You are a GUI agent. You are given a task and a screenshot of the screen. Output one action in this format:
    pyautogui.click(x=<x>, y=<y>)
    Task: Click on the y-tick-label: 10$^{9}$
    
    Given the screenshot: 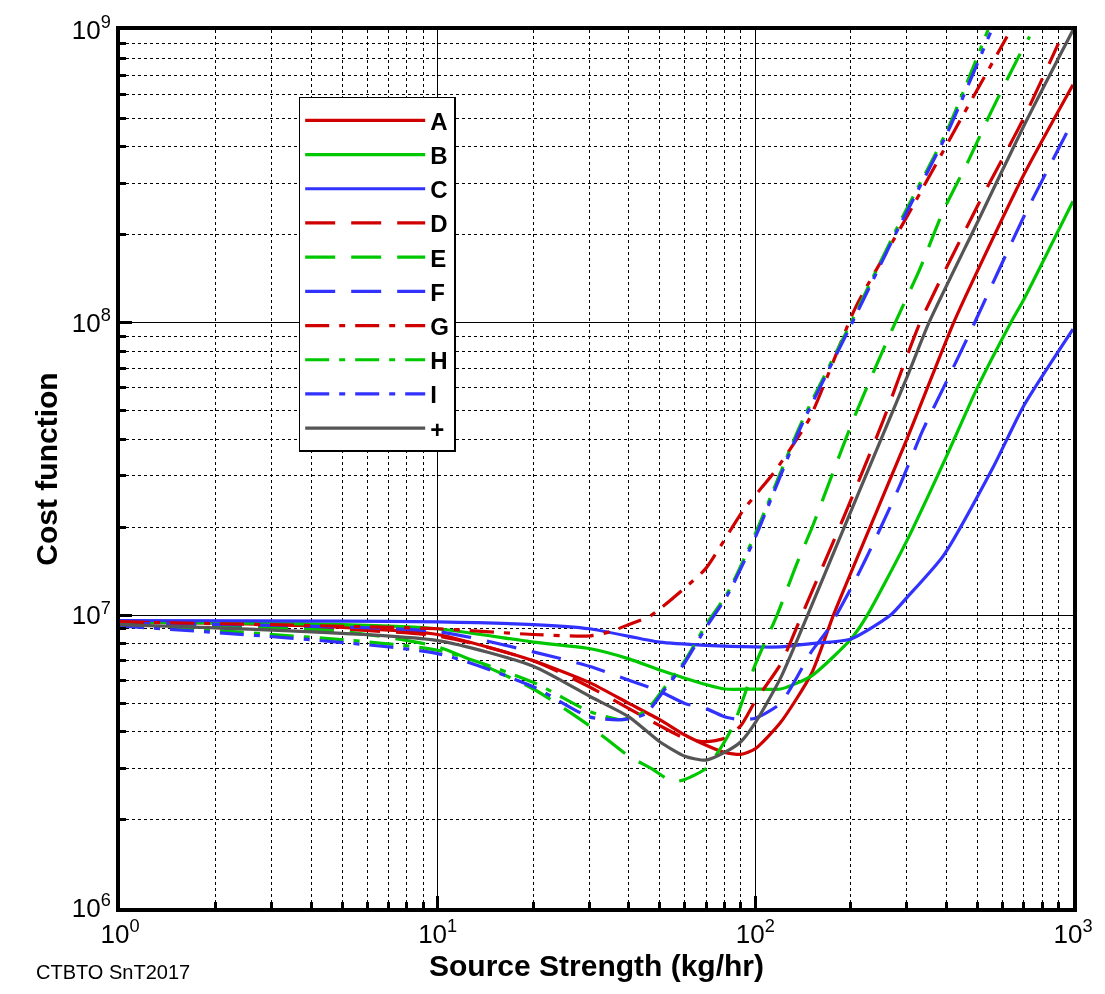 What is the action you would take?
    pyautogui.click(x=91, y=29)
    